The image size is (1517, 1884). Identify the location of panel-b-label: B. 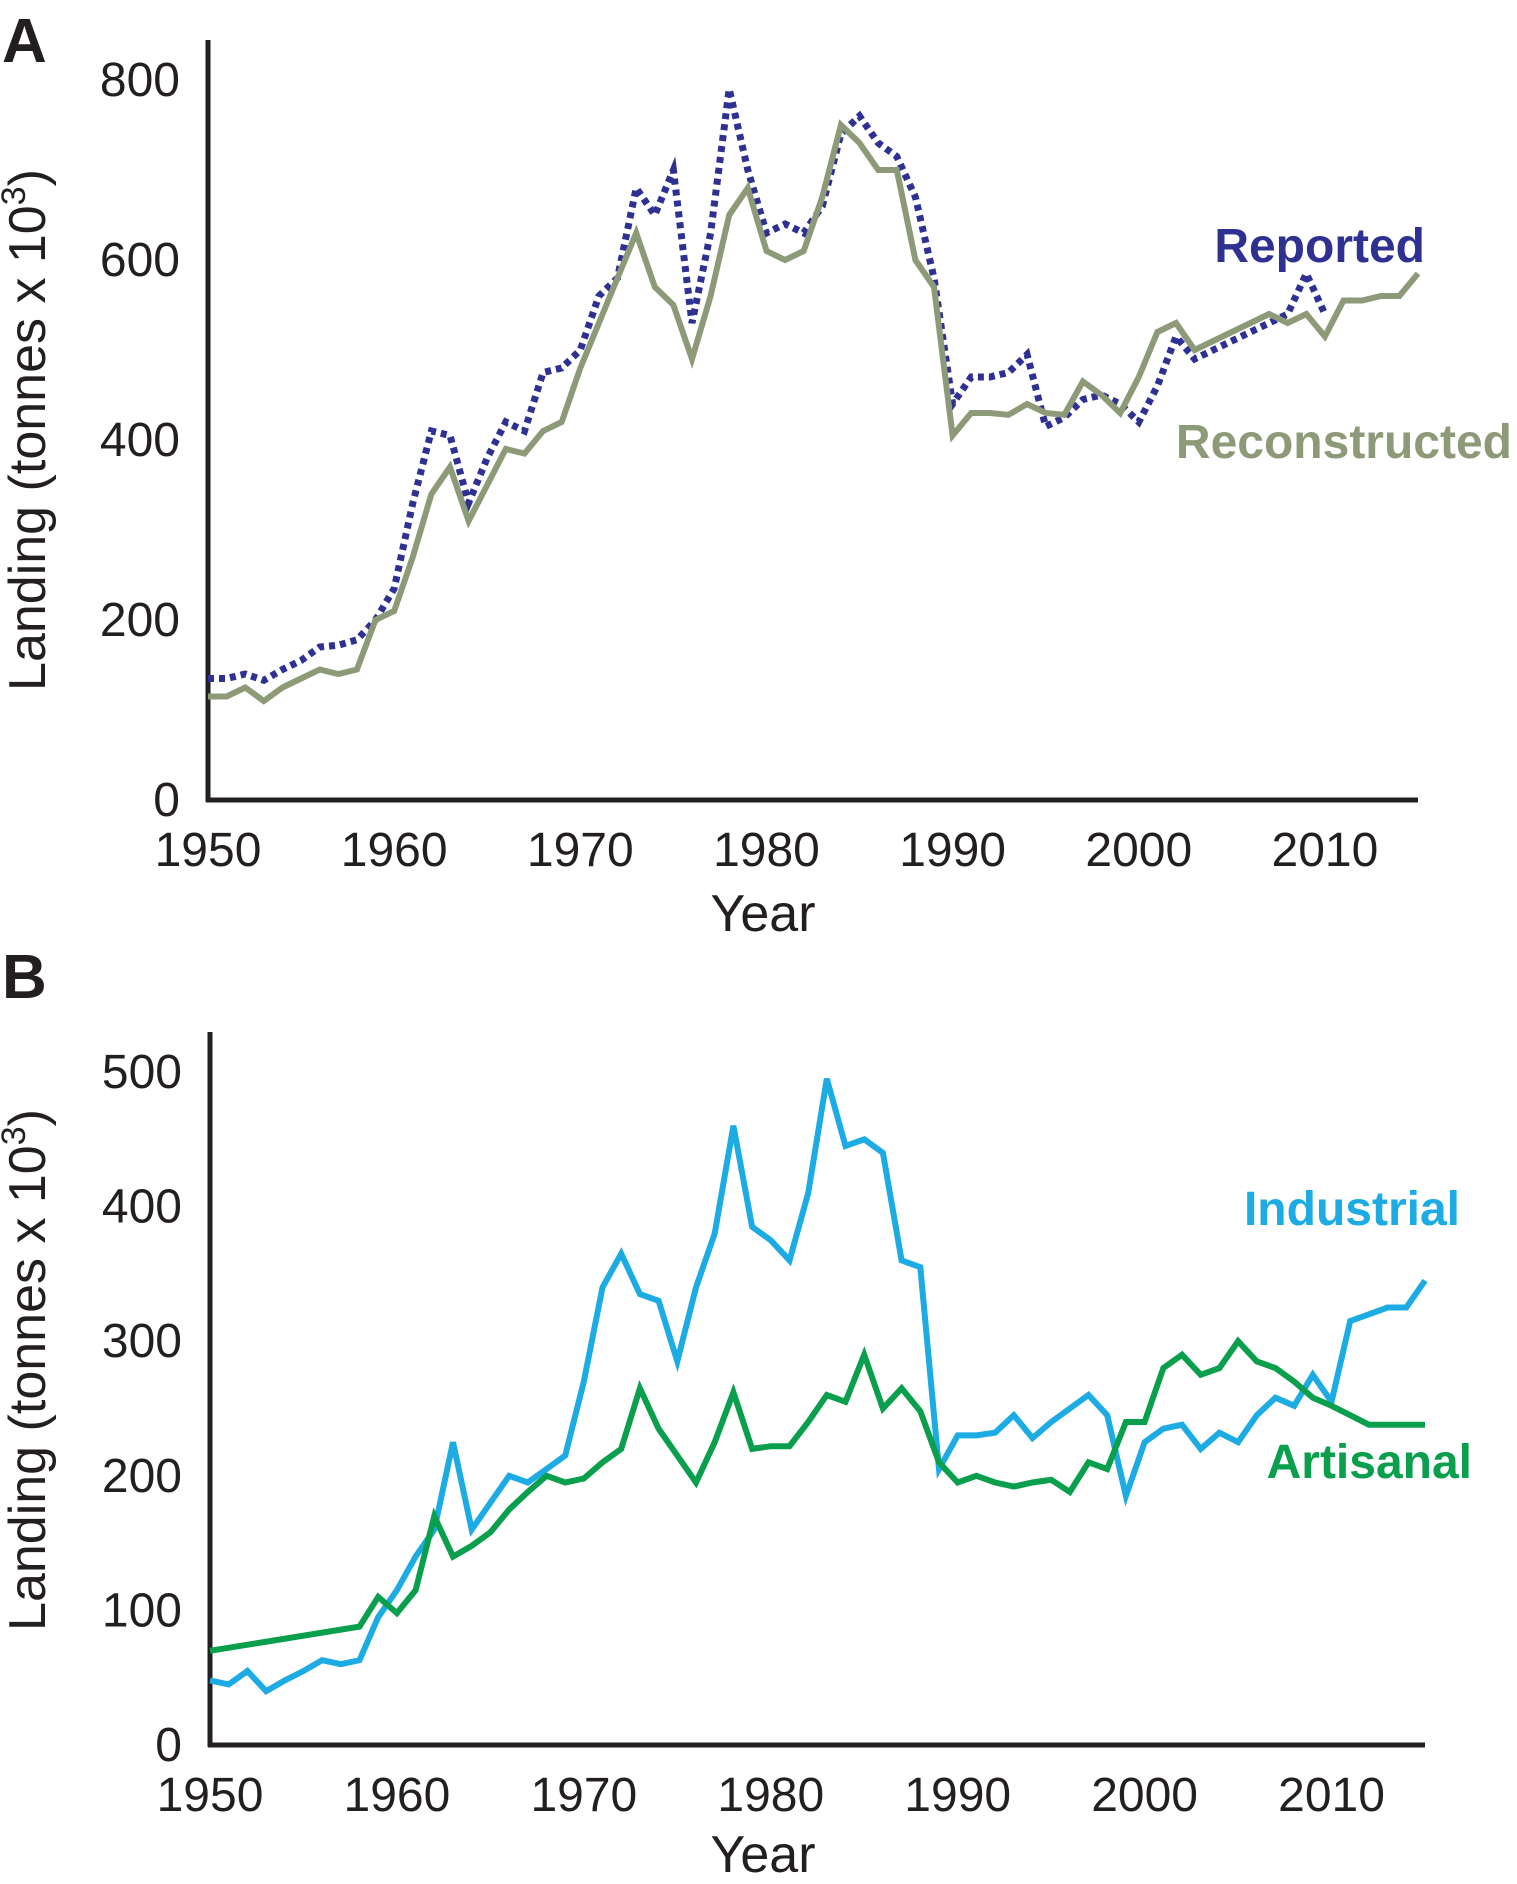
(24, 977).